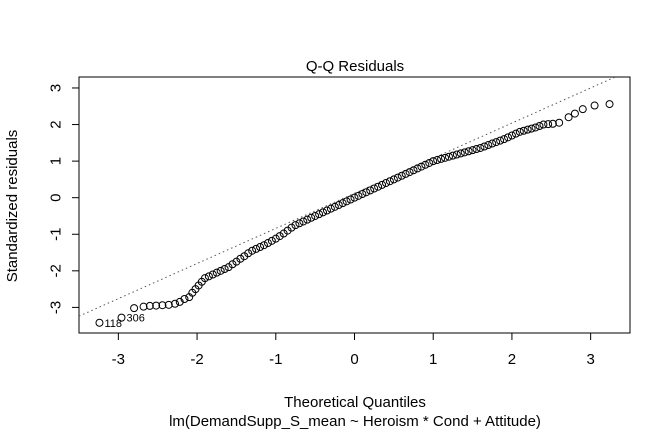  What do you see at coordinates (56, 161) in the screenshot?
I see `y-tick-label: 1` at bounding box center [56, 161].